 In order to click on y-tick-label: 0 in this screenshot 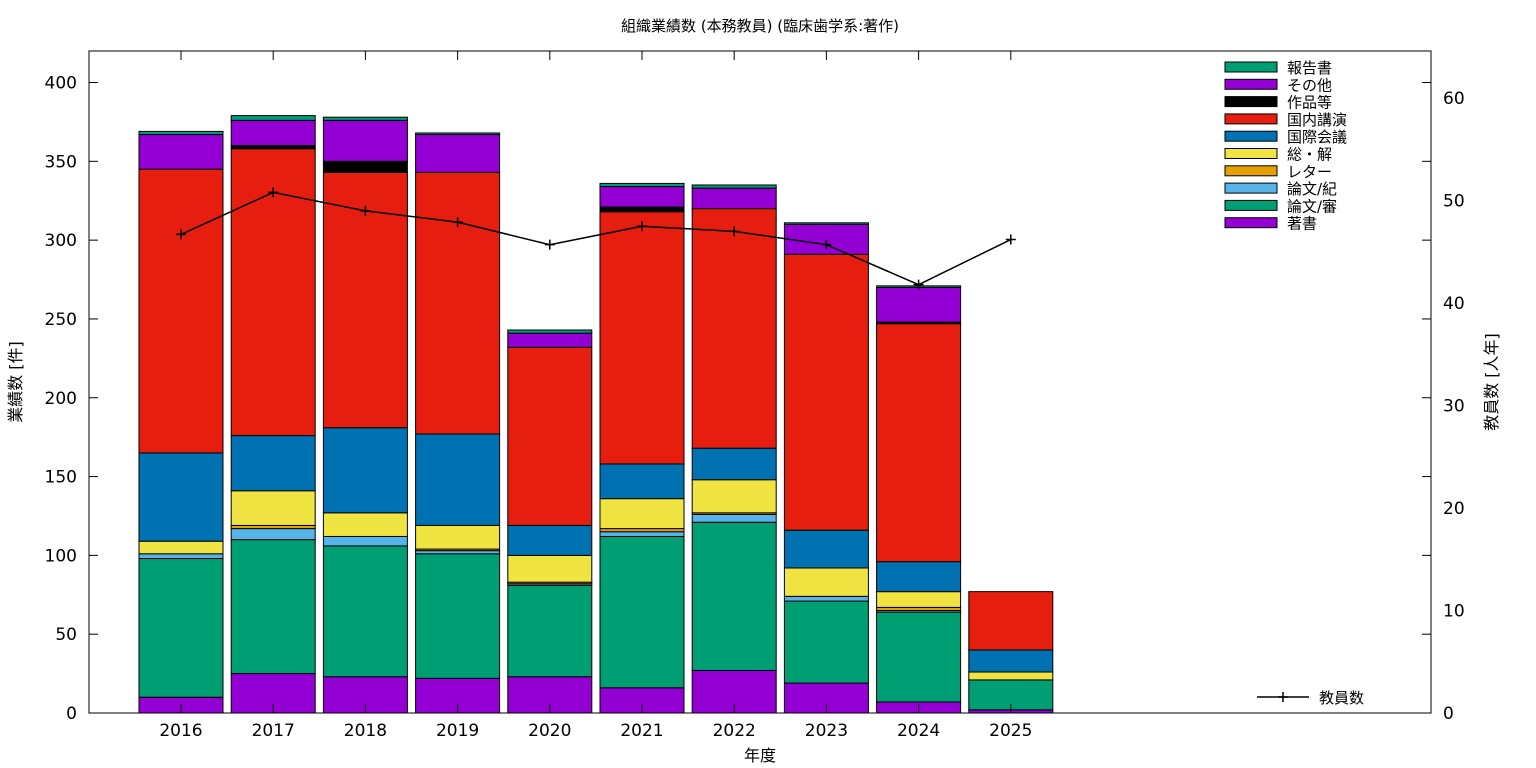, I will do `click(71, 714)`.